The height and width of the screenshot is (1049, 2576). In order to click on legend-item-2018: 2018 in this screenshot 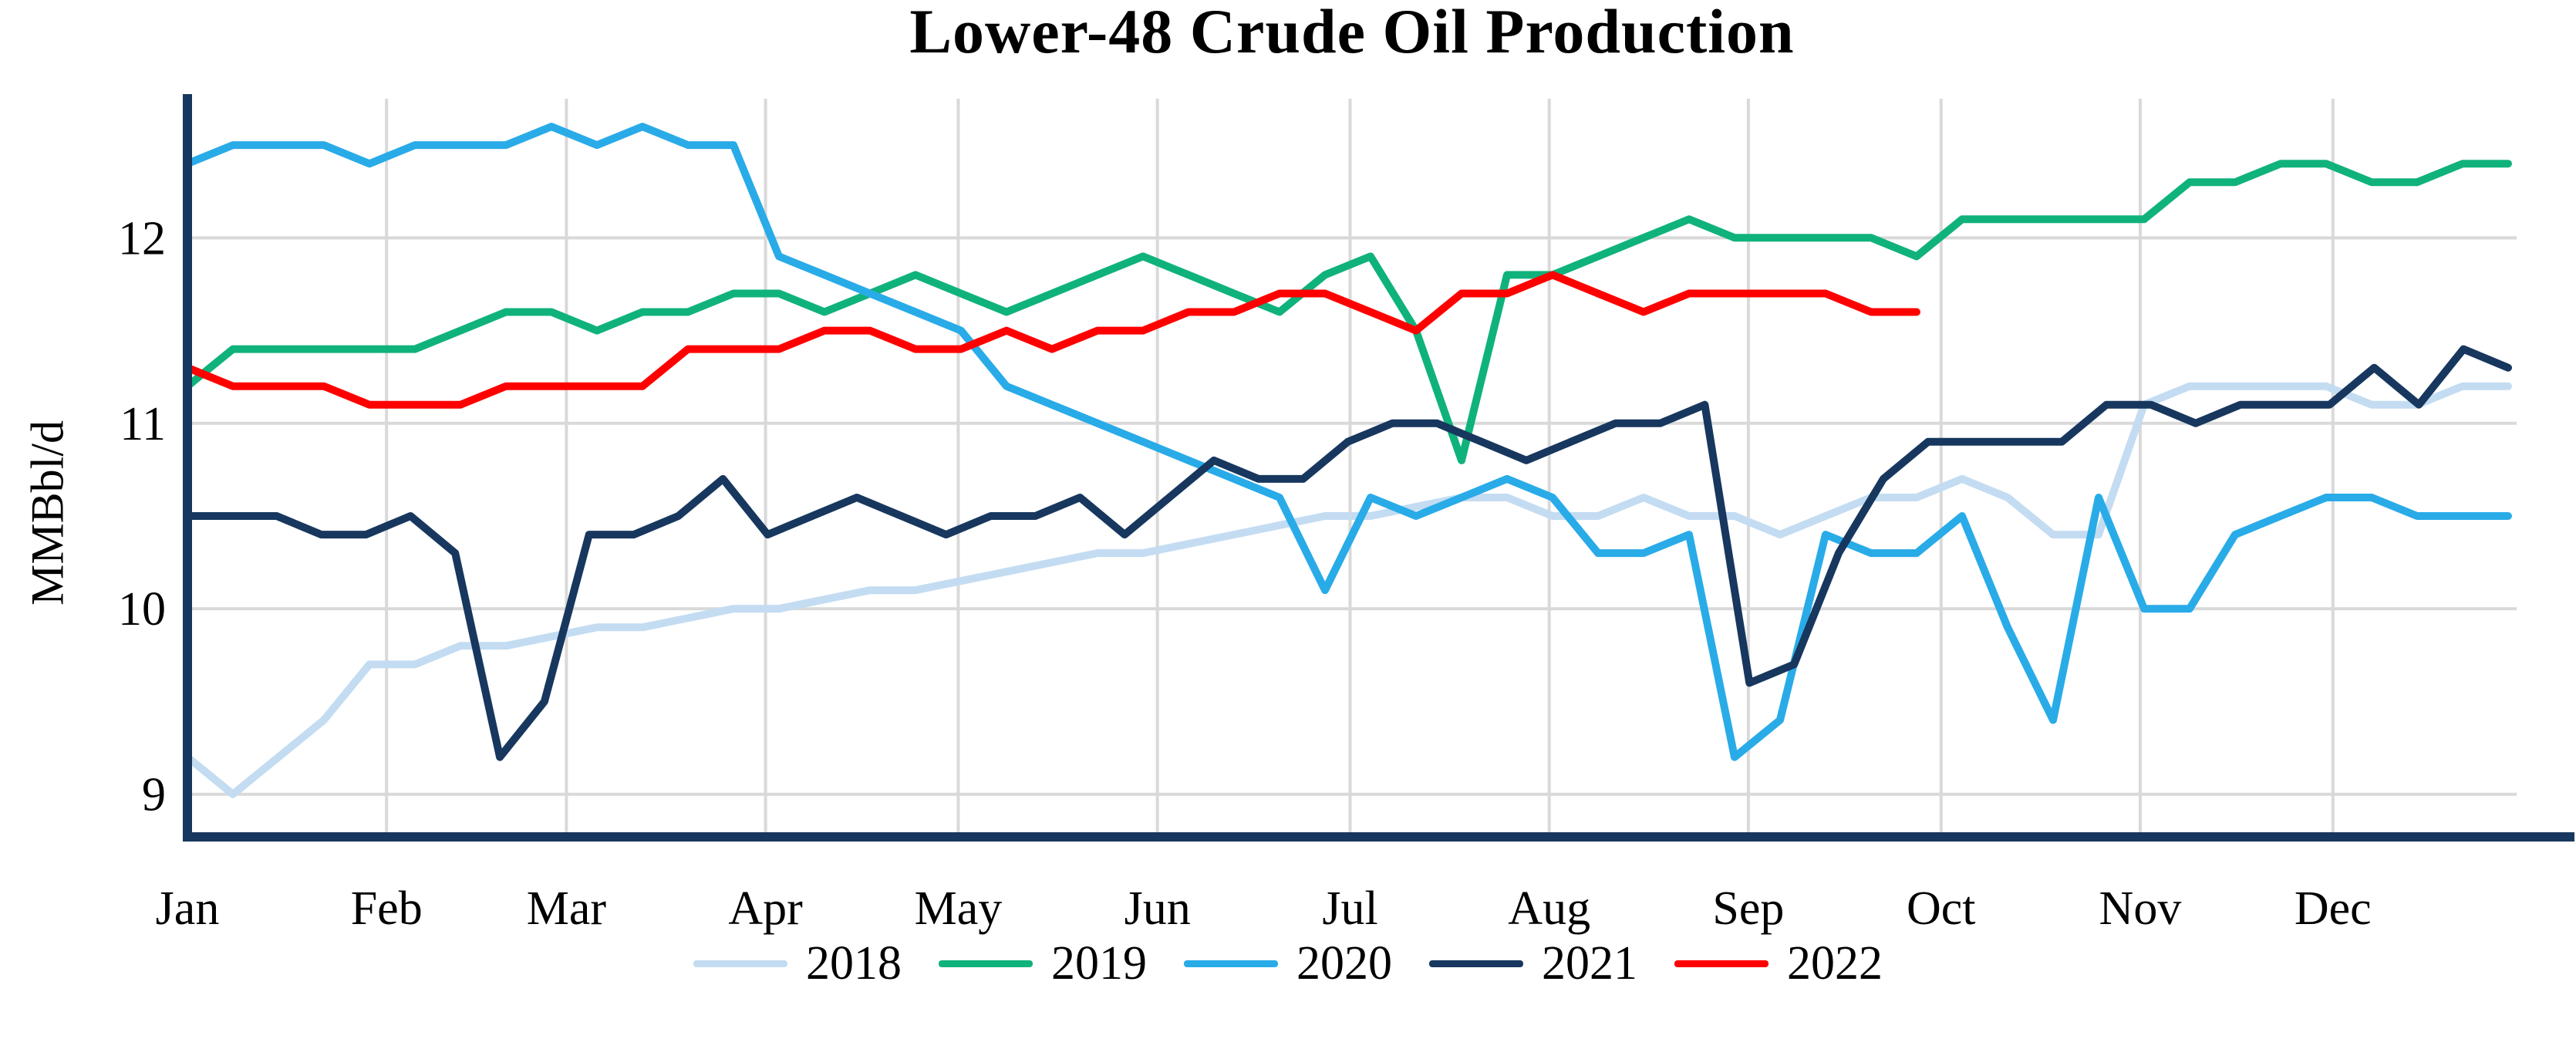, I will do `click(797, 963)`.